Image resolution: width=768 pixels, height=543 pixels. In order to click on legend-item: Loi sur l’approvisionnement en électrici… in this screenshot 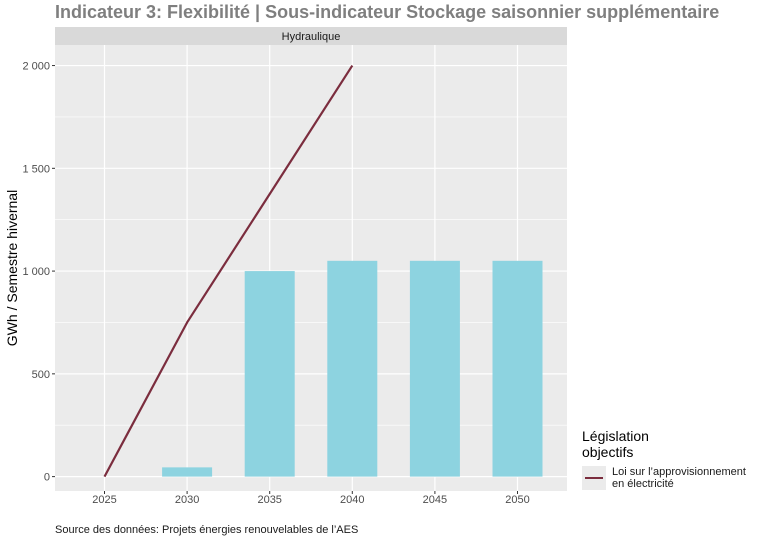, I will do `click(664, 478)`.